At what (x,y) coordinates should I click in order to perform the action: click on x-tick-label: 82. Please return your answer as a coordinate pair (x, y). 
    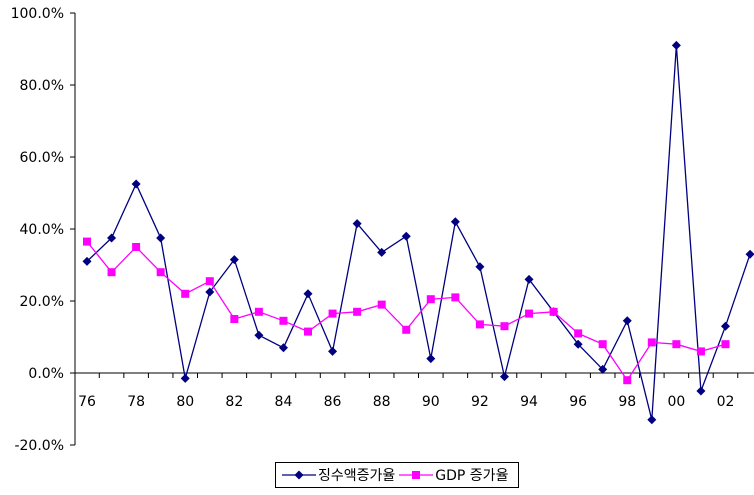
    Looking at the image, I should click on (234, 402).